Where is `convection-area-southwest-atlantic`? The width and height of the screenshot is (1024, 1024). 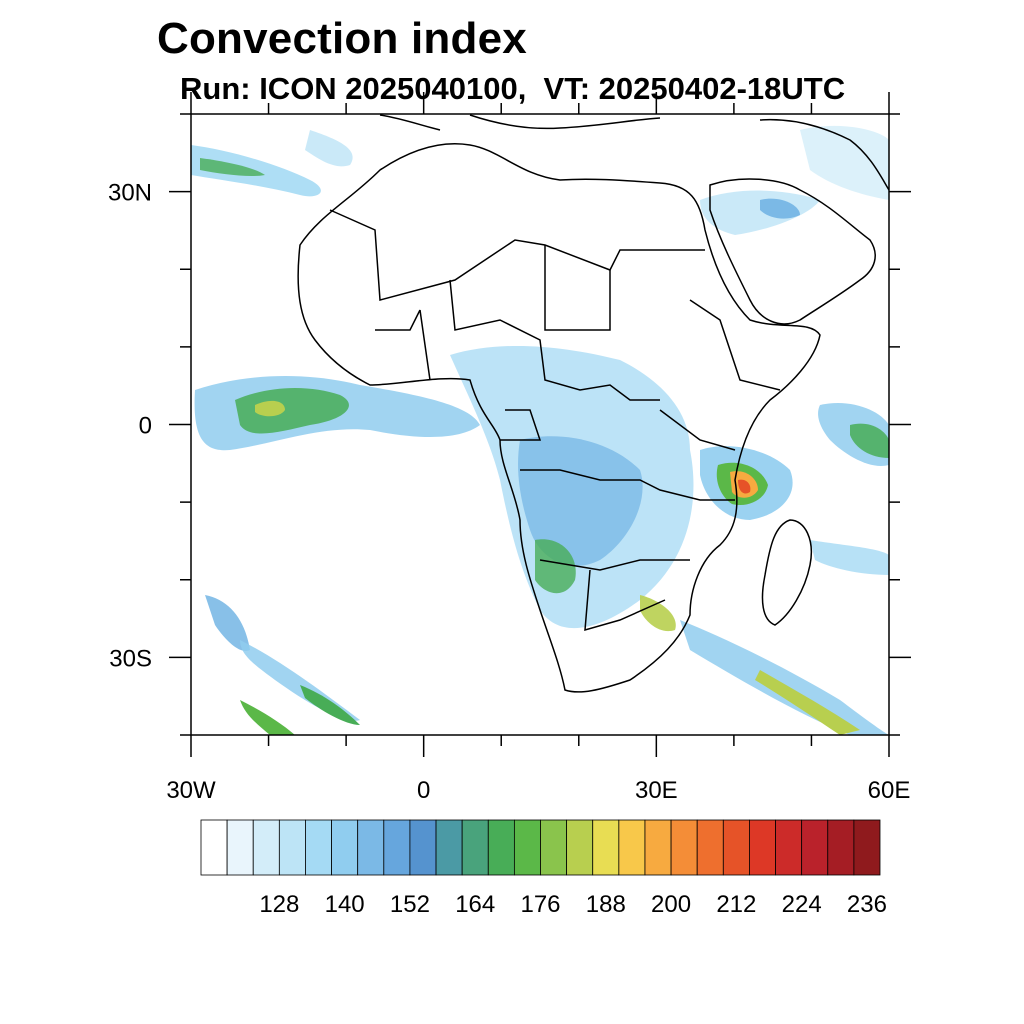
convection-area-southwest-atlantic is located at coordinates (227, 623).